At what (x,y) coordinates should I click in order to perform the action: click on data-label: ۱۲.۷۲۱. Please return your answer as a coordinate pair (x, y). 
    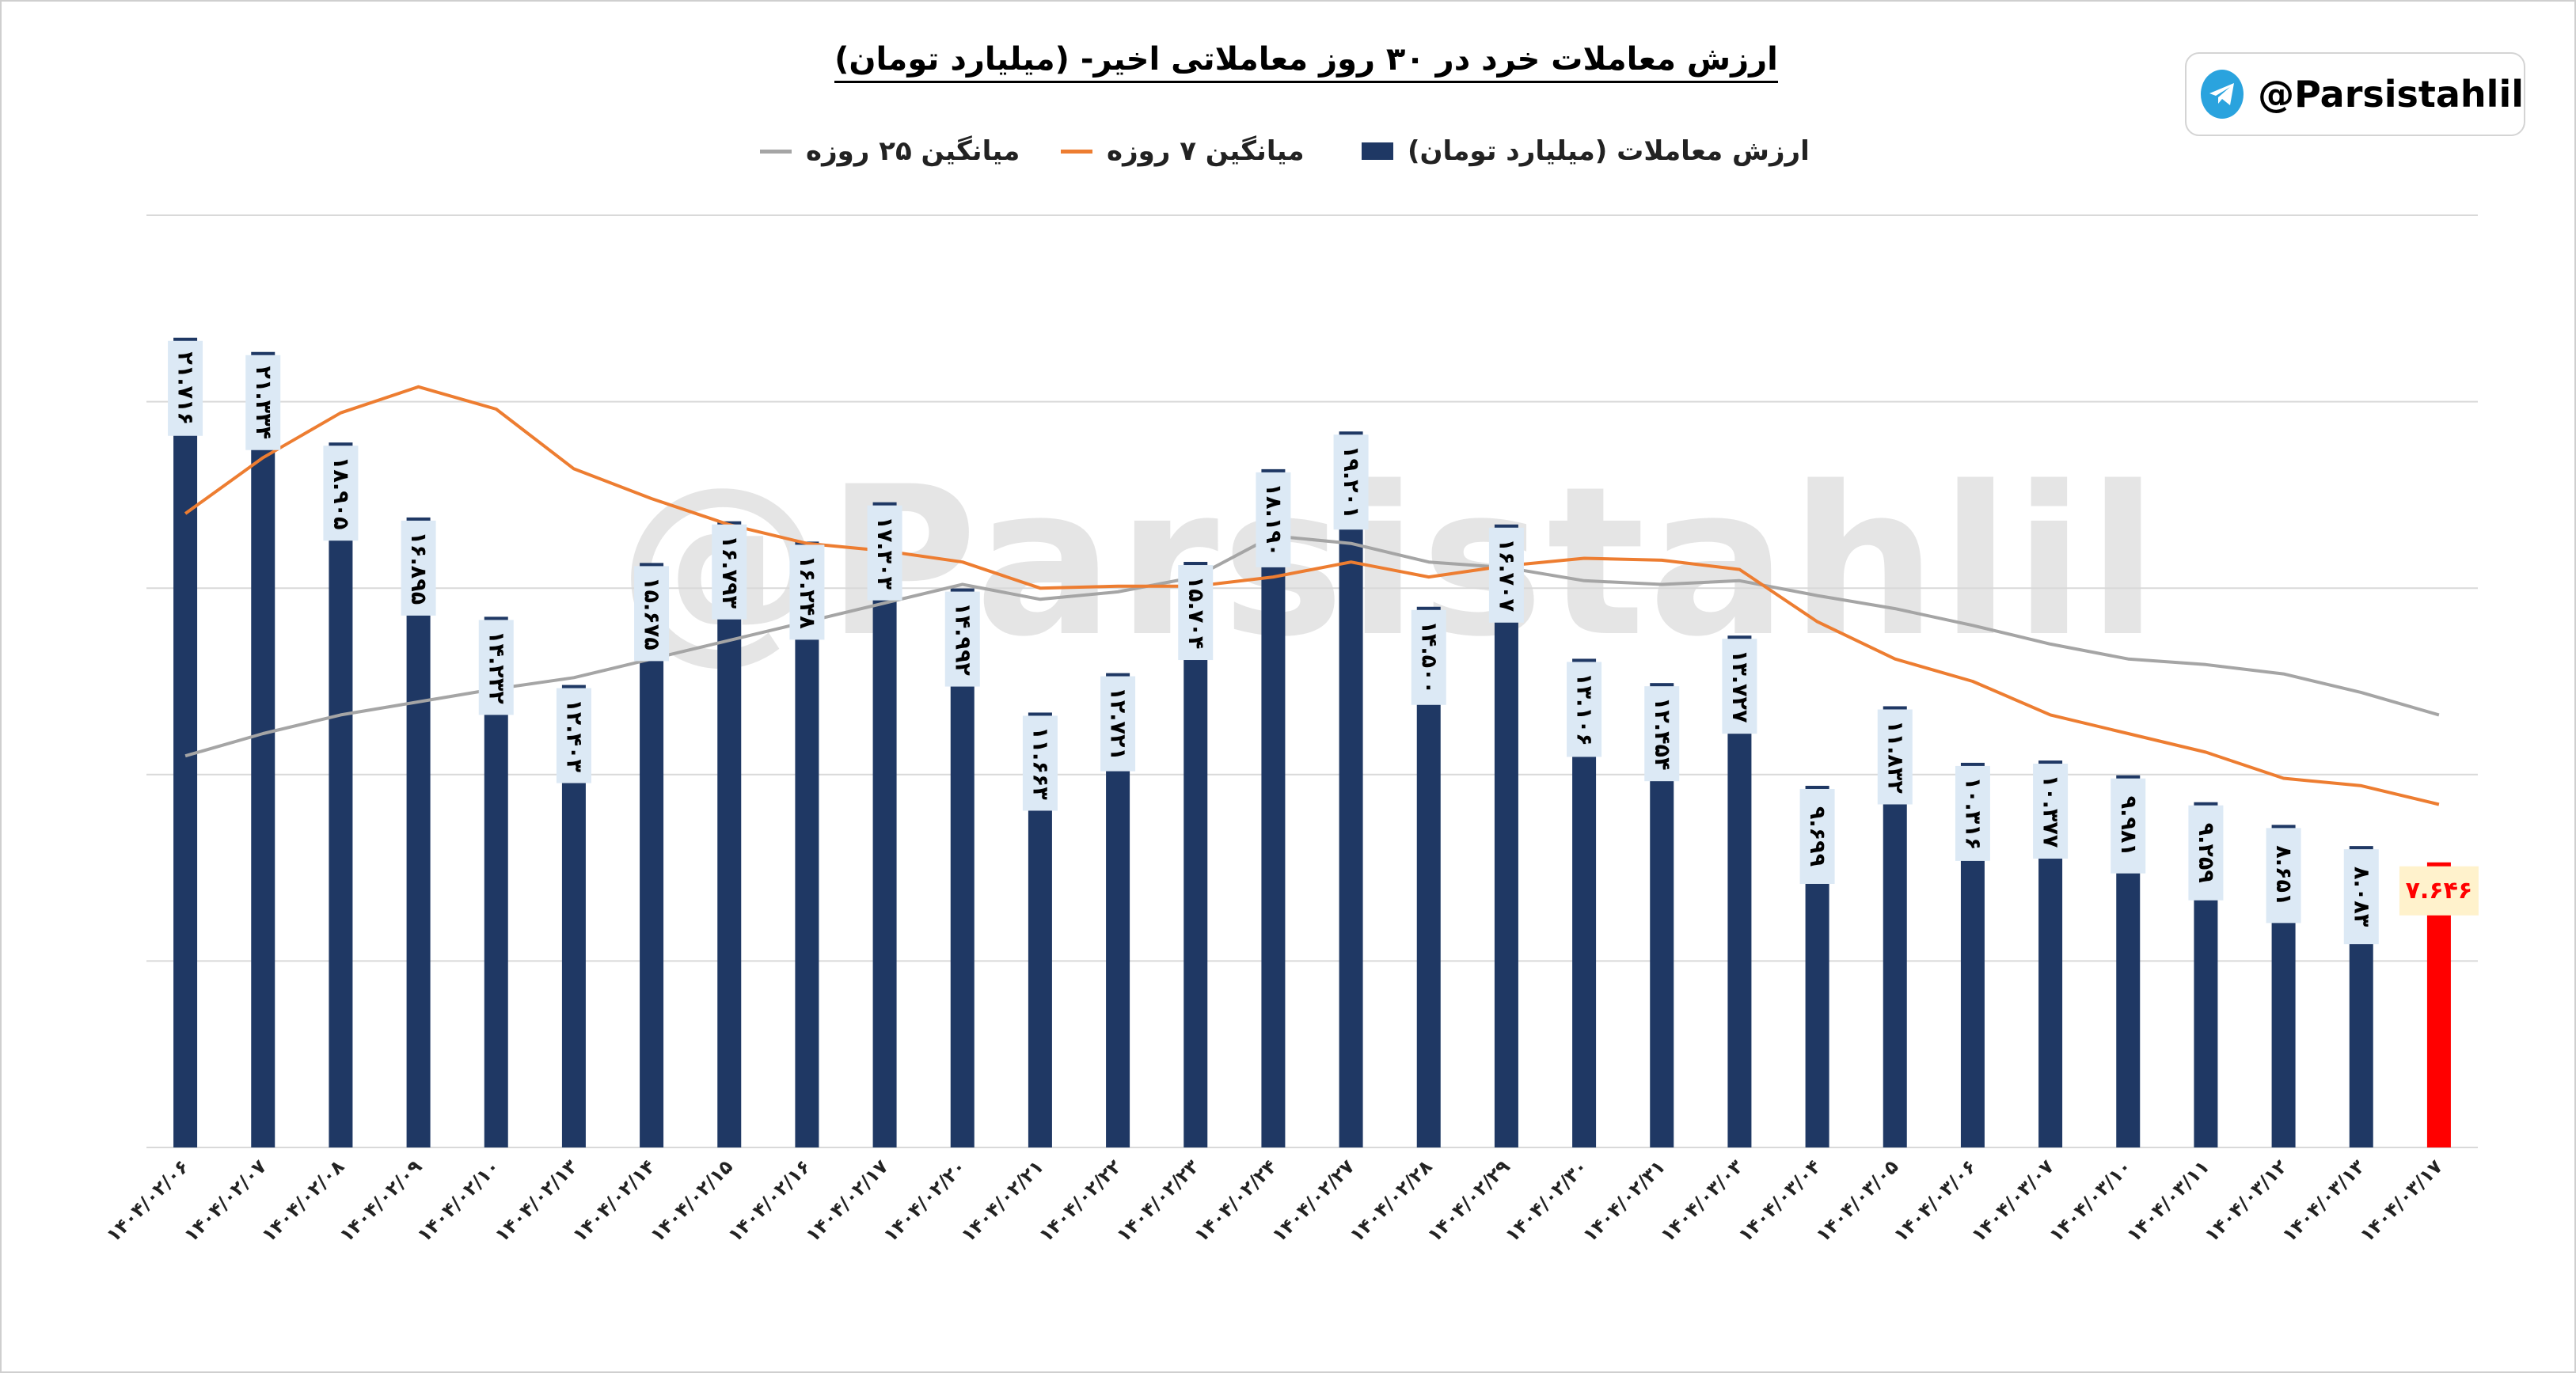
    Looking at the image, I should click on (1118, 723).